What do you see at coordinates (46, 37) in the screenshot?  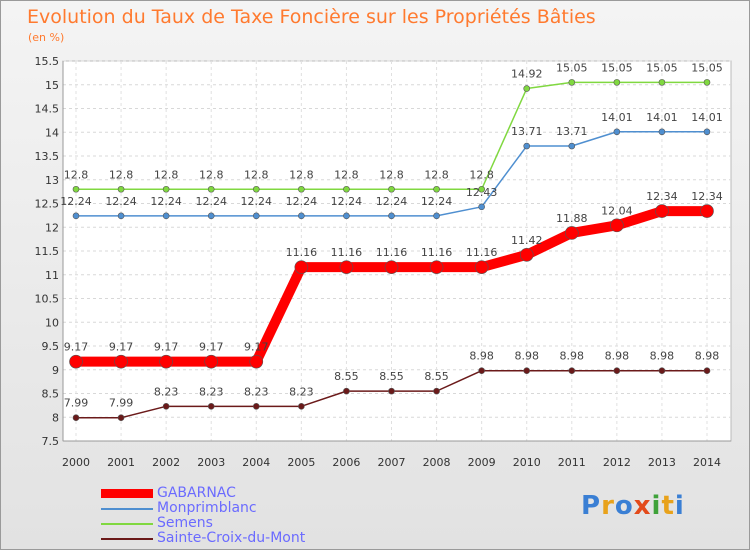 I see `y-unit-label: (en %)` at bounding box center [46, 37].